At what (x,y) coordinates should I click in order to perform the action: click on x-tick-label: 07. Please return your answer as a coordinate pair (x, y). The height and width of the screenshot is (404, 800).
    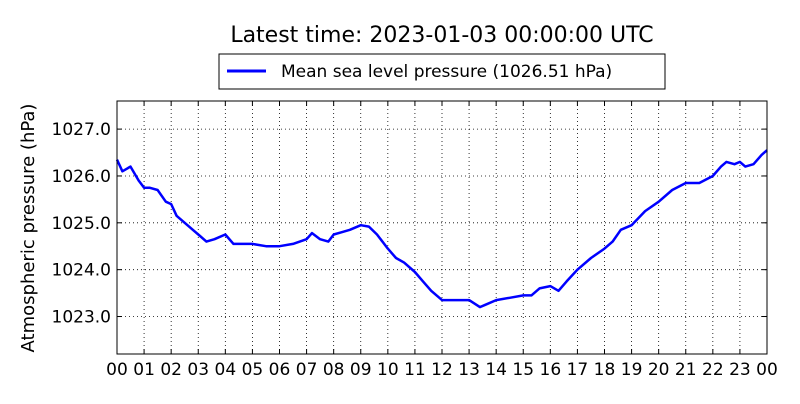
    Looking at the image, I should click on (307, 370).